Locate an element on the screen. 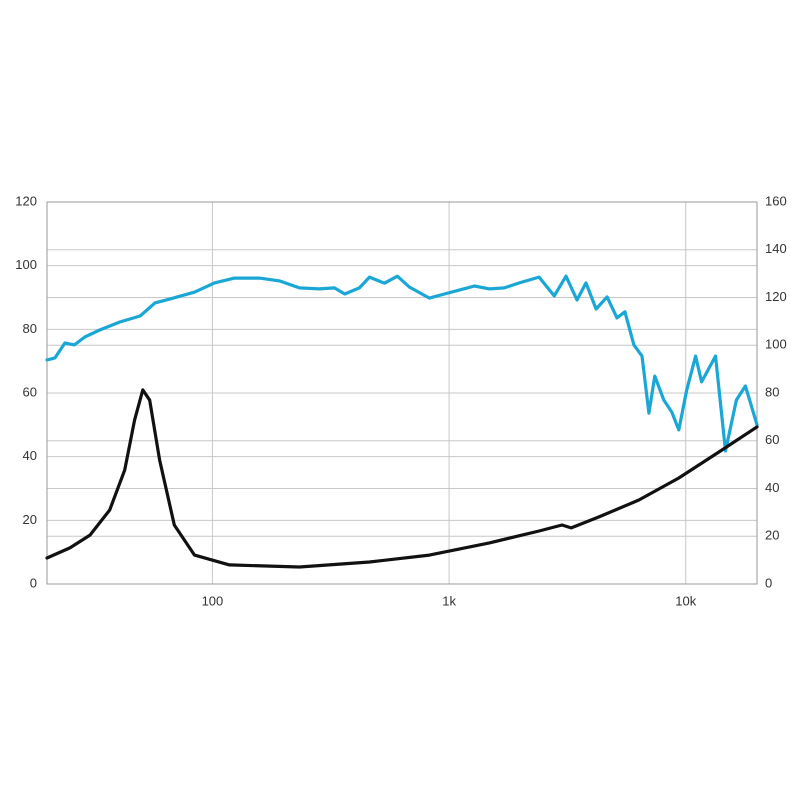  y2-tick-label: 20 is located at coordinates (772, 535).